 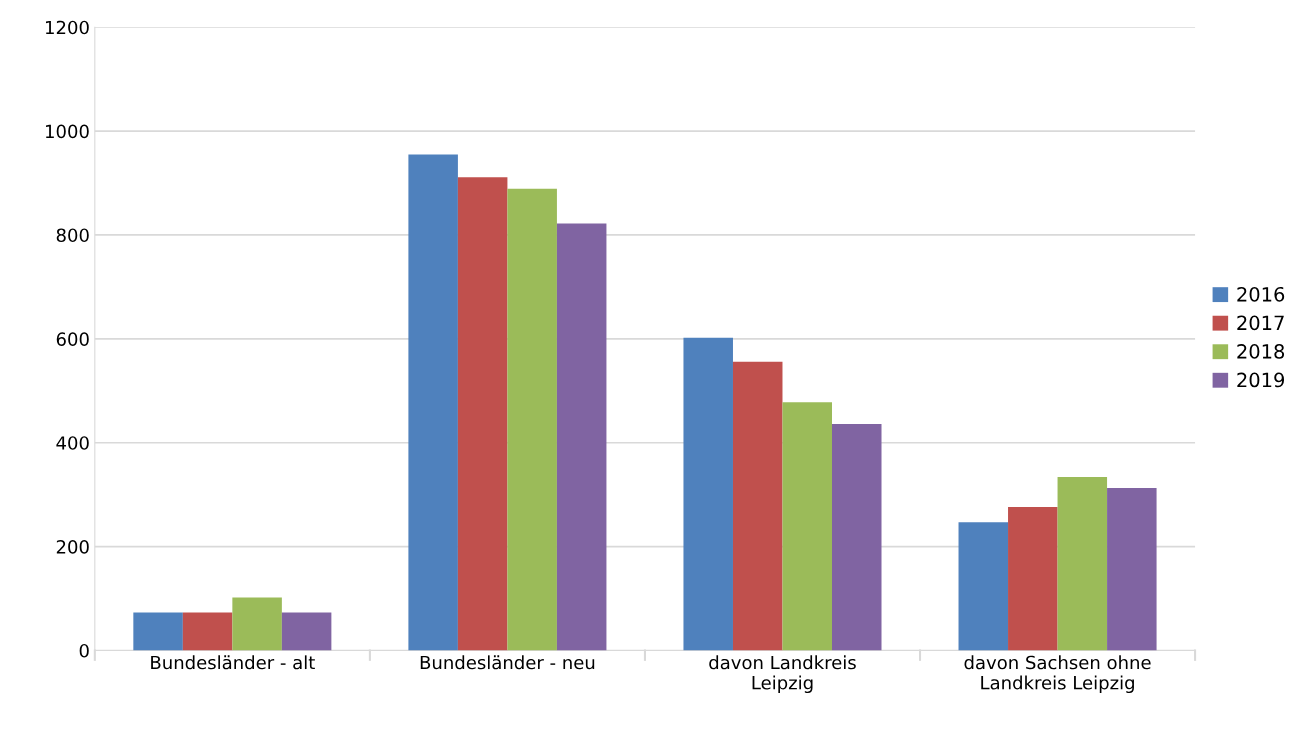 What do you see at coordinates (782, 674) in the screenshot?
I see `x-tick-label: davon Landkreis Leipzig` at bounding box center [782, 674].